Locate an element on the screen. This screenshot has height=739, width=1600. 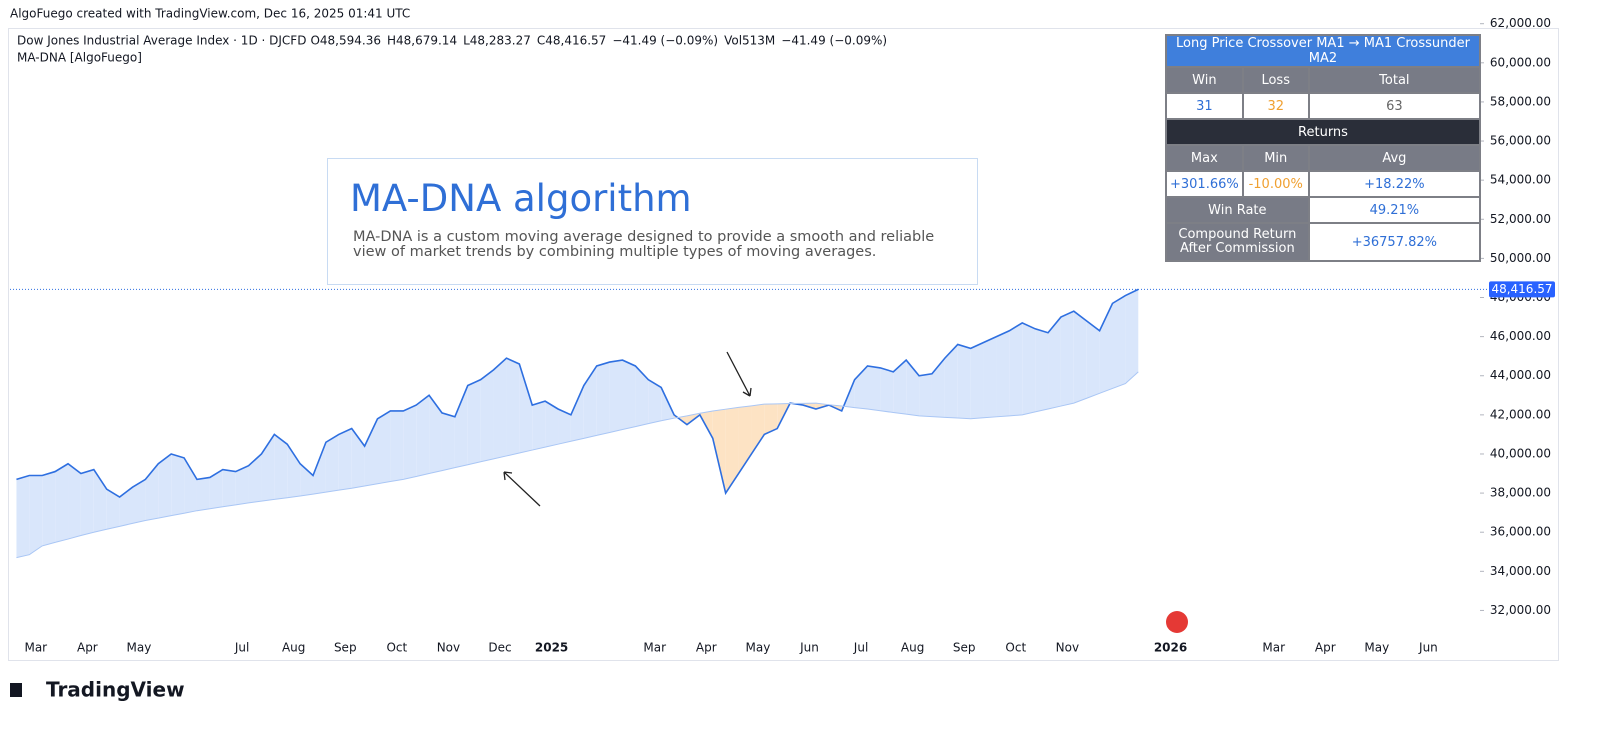
cell: Loss is located at coordinates (1275, 80).